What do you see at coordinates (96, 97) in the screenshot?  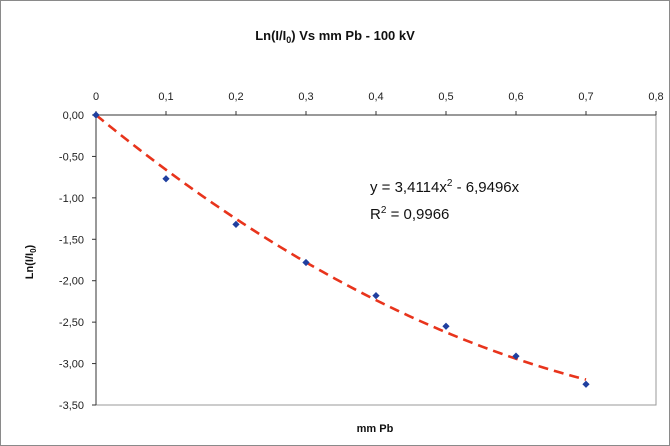 I see `x-tick-label: 0` at bounding box center [96, 97].